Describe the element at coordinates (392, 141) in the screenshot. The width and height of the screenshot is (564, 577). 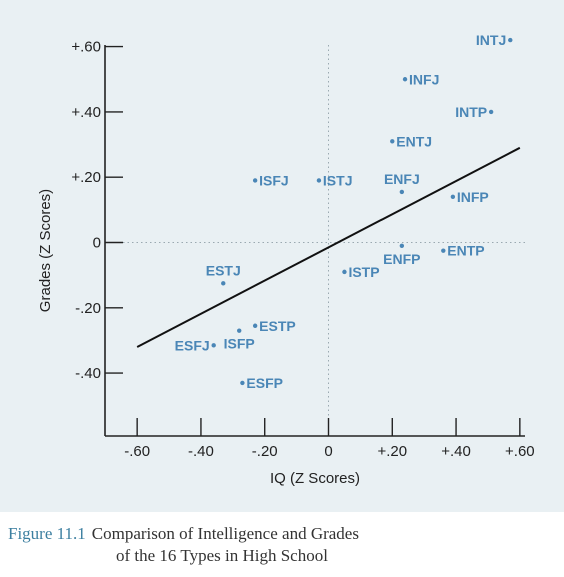
I see `point-entj` at that location.